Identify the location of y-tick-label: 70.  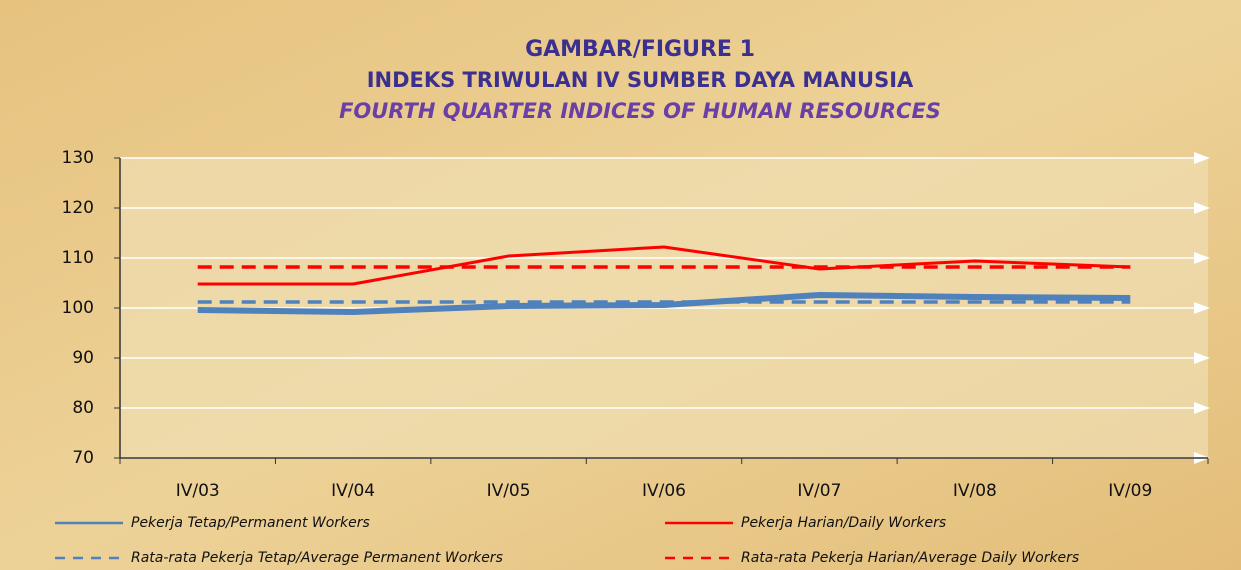
(83, 458).